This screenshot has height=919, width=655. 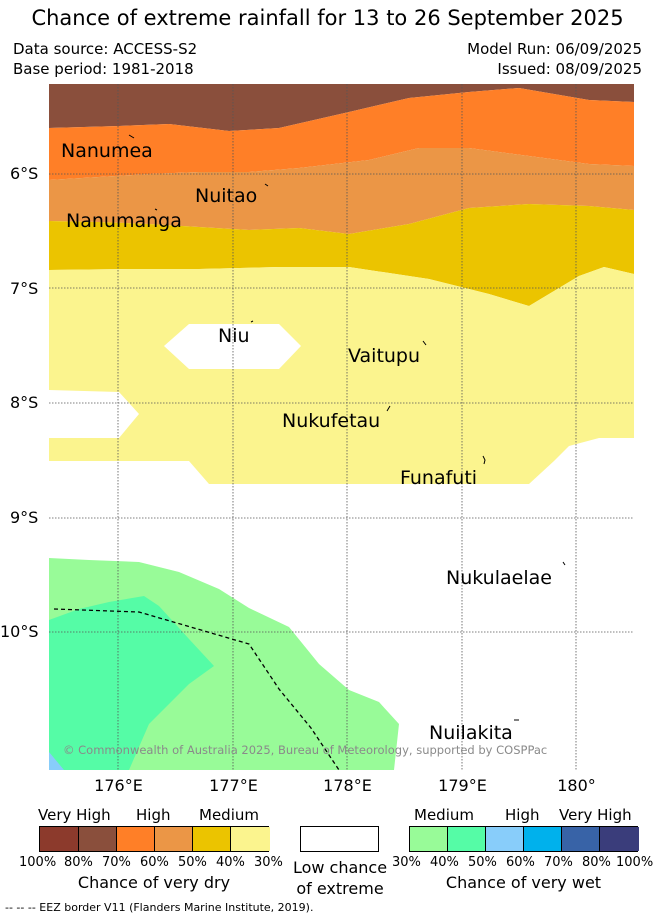 I want to click on place-label: Vaitupu, so click(x=384, y=356).